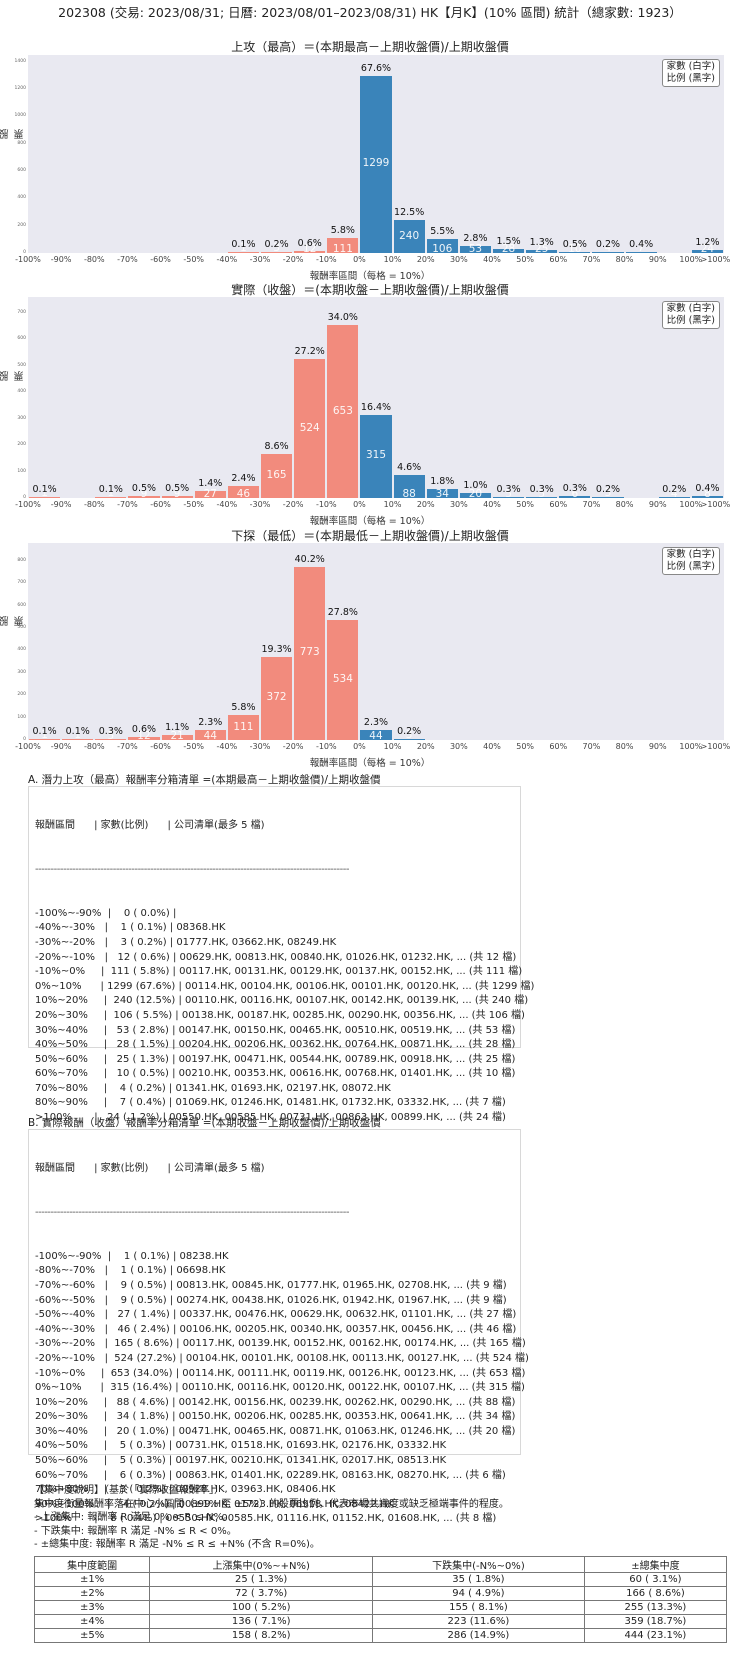 The image size is (740, 1660). Describe the element at coordinates (608, 248) in the screenshot. I see `bar: 4` at that location.